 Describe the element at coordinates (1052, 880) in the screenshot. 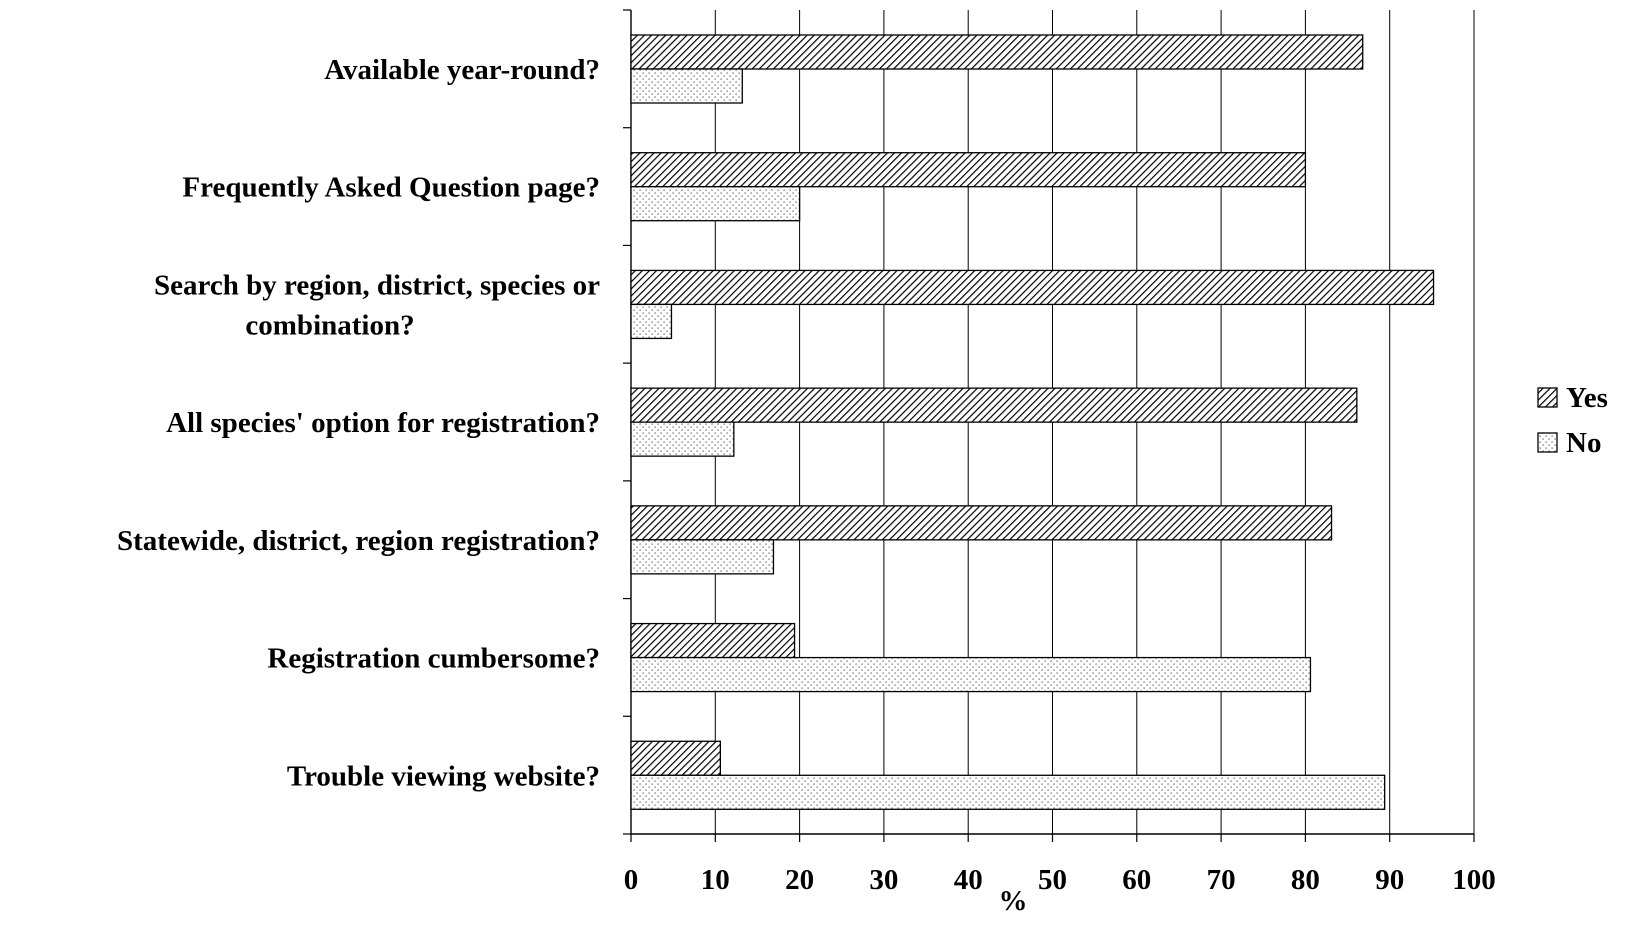

I see `x-tick-label: 50` at that location.